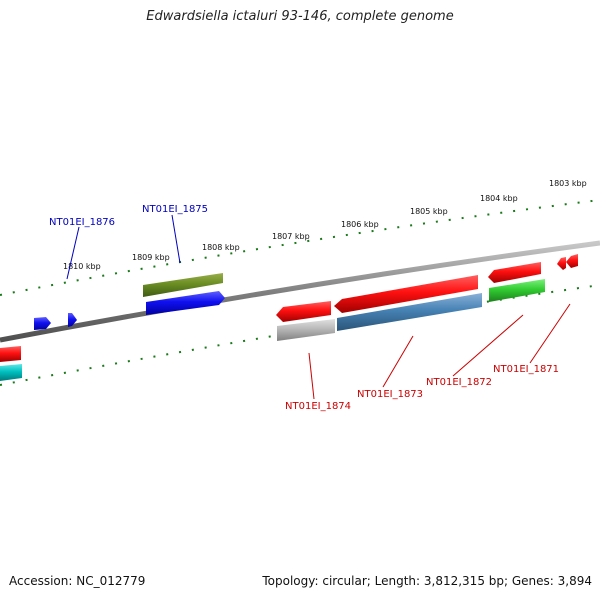  What do you see at coordinates (291, 236) in the screenshot?
I see `tick-label-1807: 1807 kbp` at bounding box center [291, 236].